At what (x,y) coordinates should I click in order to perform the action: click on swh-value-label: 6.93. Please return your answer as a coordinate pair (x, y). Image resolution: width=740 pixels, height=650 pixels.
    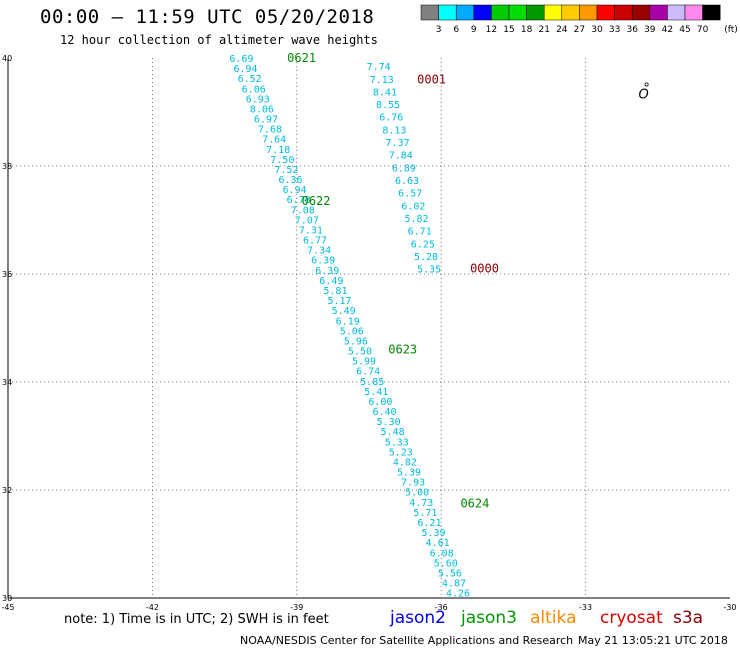
    Looking at the image, I should click on (258, 99).